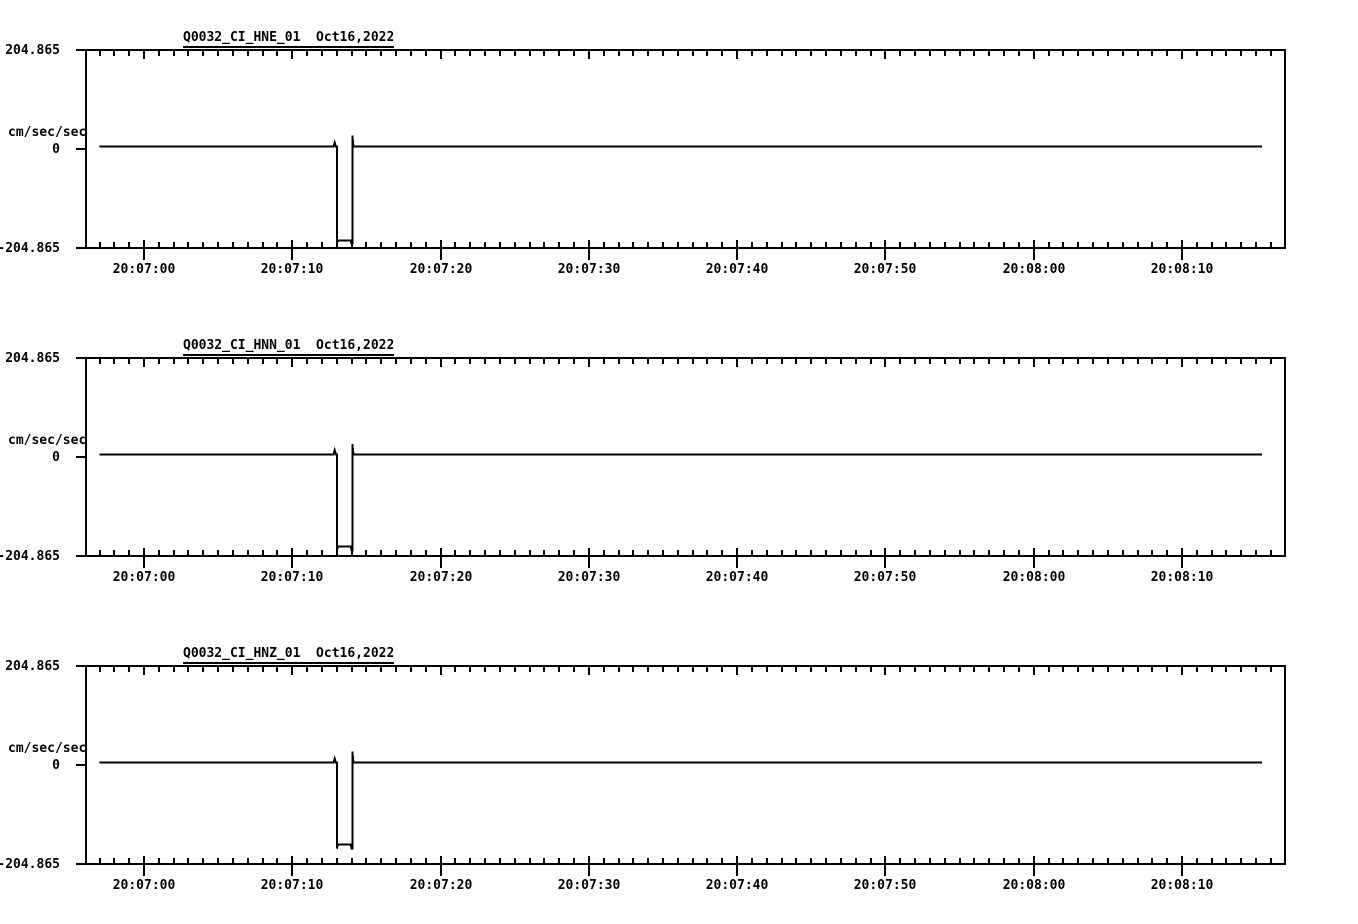 The height and width of the screenshot is (924, 1358). Describe the element at coordinates (289, 655) in the screenshot. I see `panel-title: Q0032_CI_HNZ_01 Oct16,2022` at that location.